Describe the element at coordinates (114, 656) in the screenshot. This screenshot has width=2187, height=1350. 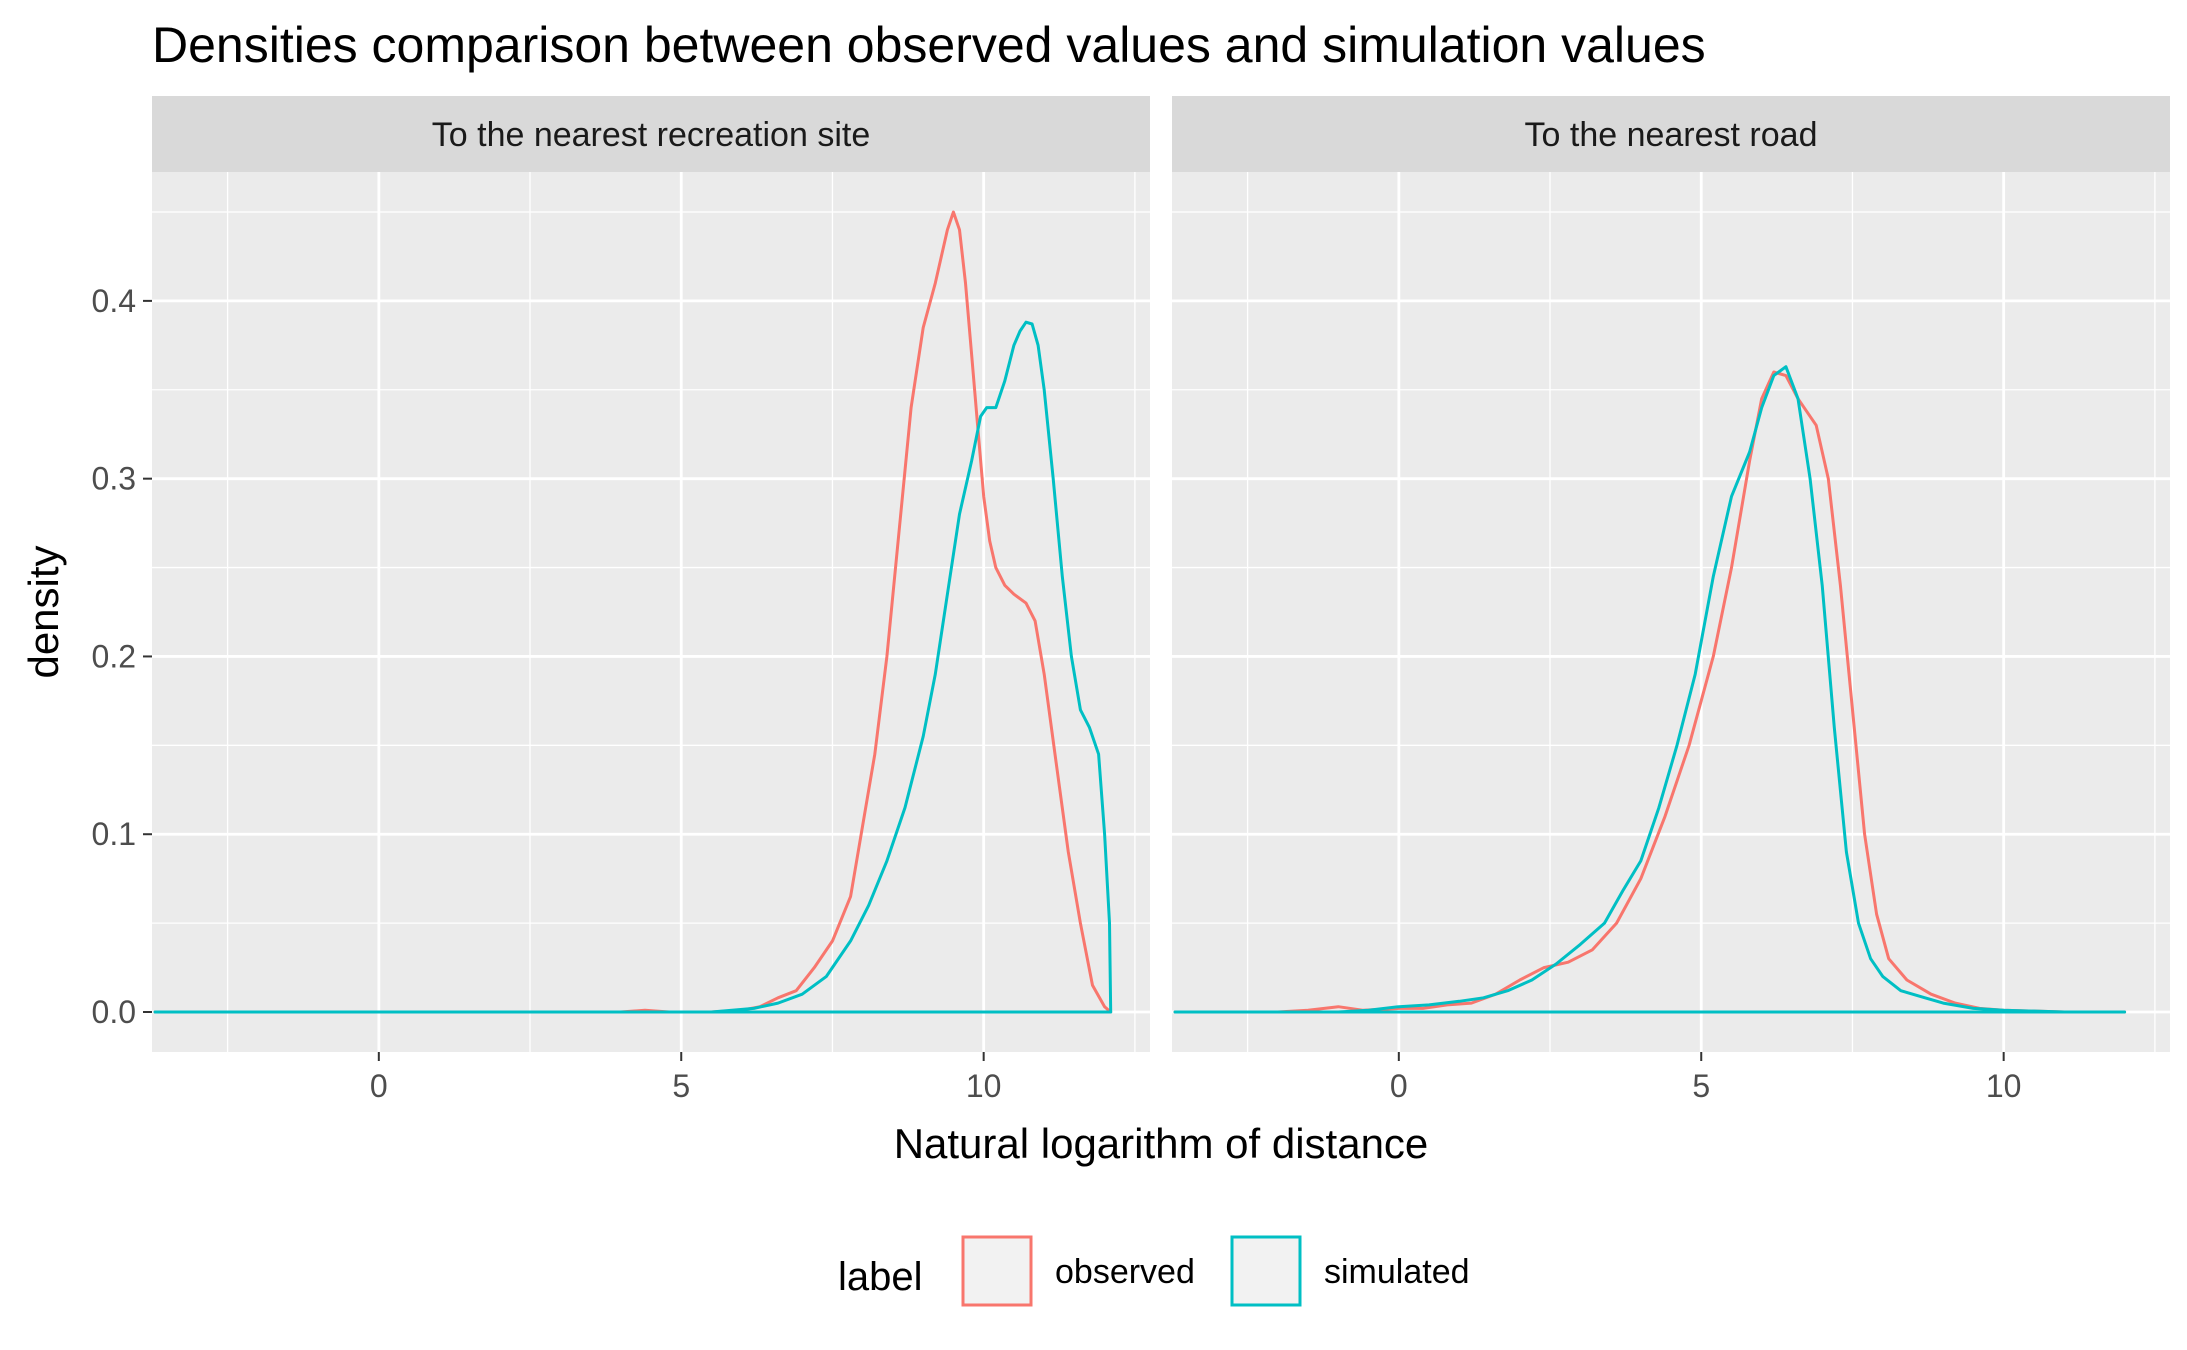
I see `y-tick-label: 0.2` at that location.